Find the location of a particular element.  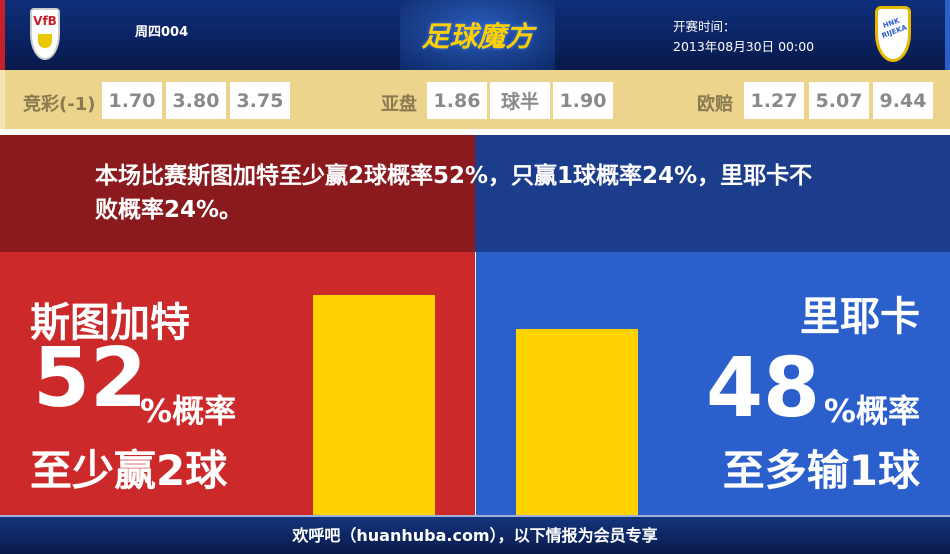

home-team-name: 斯图加特 is located at coordinates (110, 323).